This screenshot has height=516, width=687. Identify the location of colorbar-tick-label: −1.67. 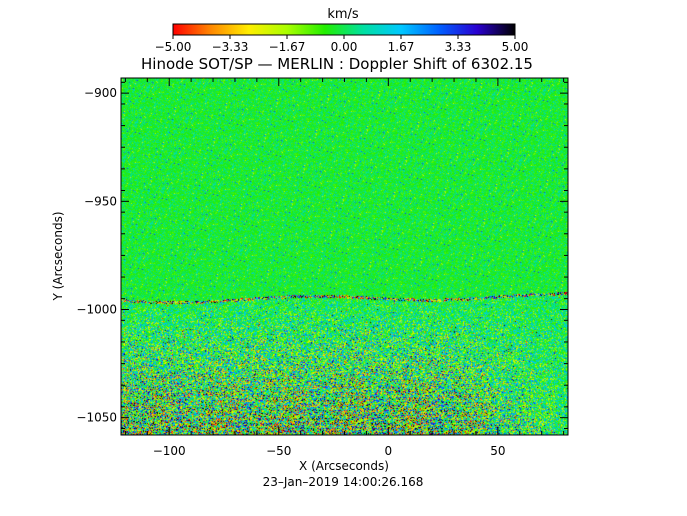
(287, 47).